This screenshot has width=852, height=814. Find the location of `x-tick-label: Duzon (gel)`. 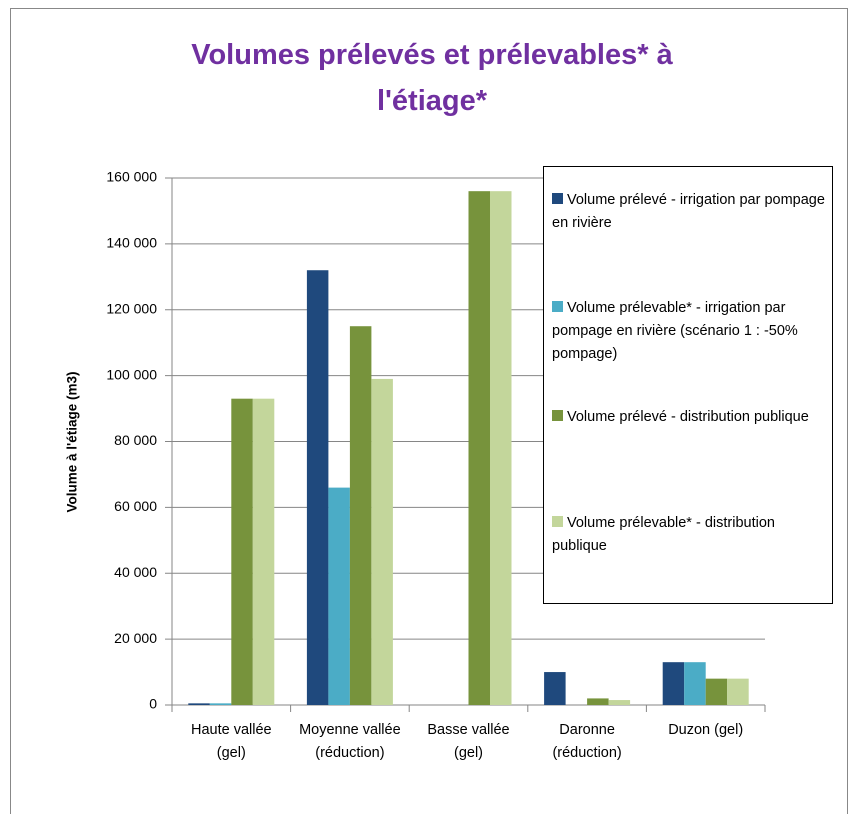

x-tick-label: Duzon (gel) is located at coordinates (706, 730).